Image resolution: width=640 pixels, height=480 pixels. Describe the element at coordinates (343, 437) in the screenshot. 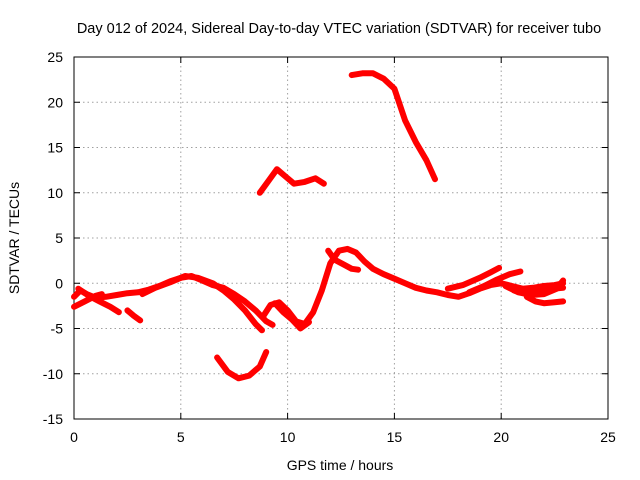

I see `x-tick-labels: 0 5 10 15 20 25` at that location.